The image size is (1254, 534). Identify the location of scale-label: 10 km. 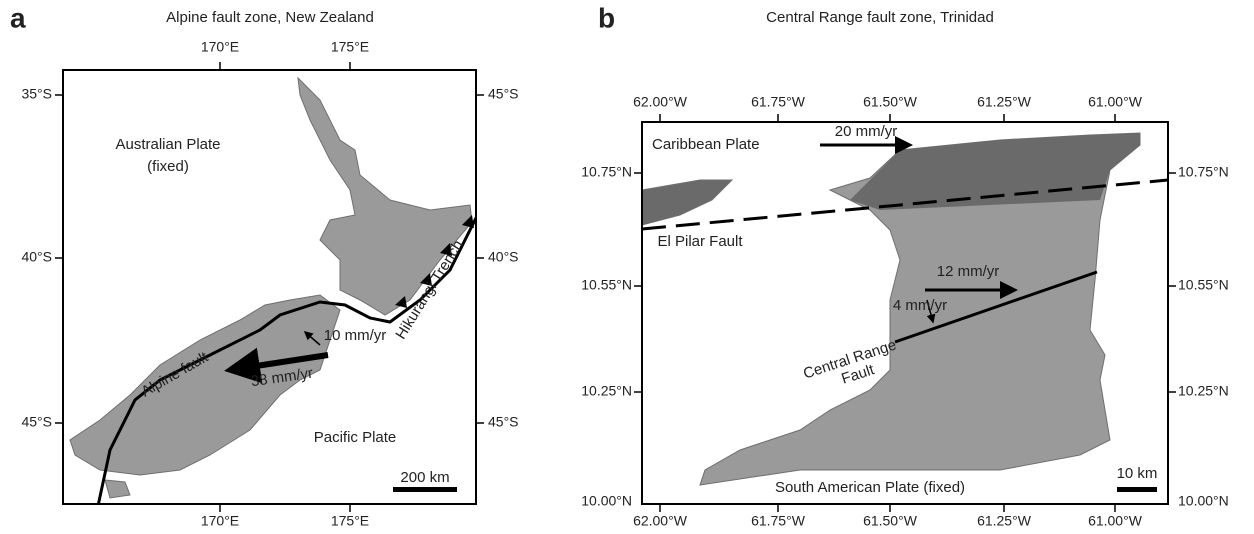
(1137, 473).